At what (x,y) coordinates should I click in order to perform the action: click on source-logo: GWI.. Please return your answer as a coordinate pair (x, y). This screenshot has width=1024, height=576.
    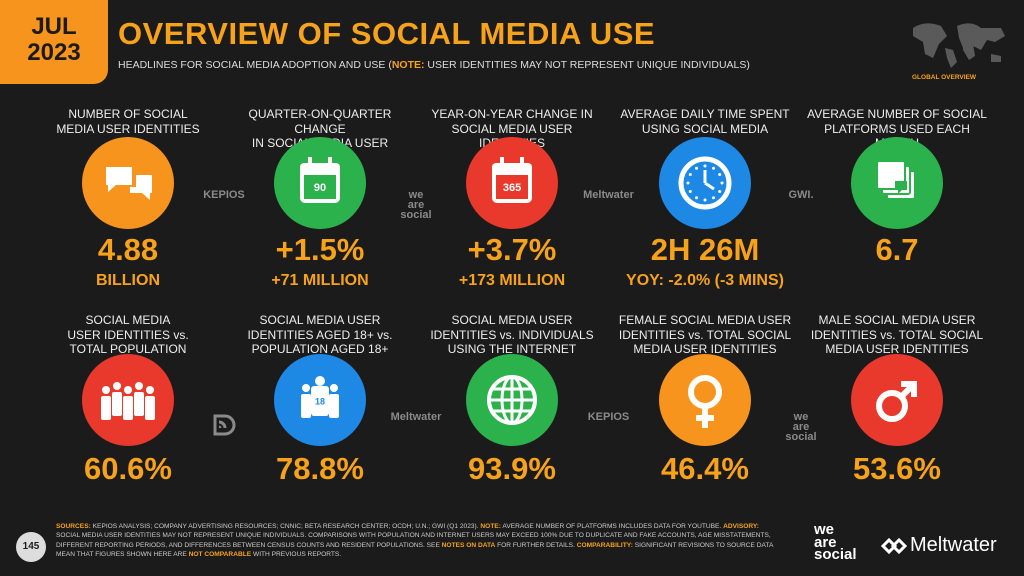
    Looking at the image, I should click on (801, 195).